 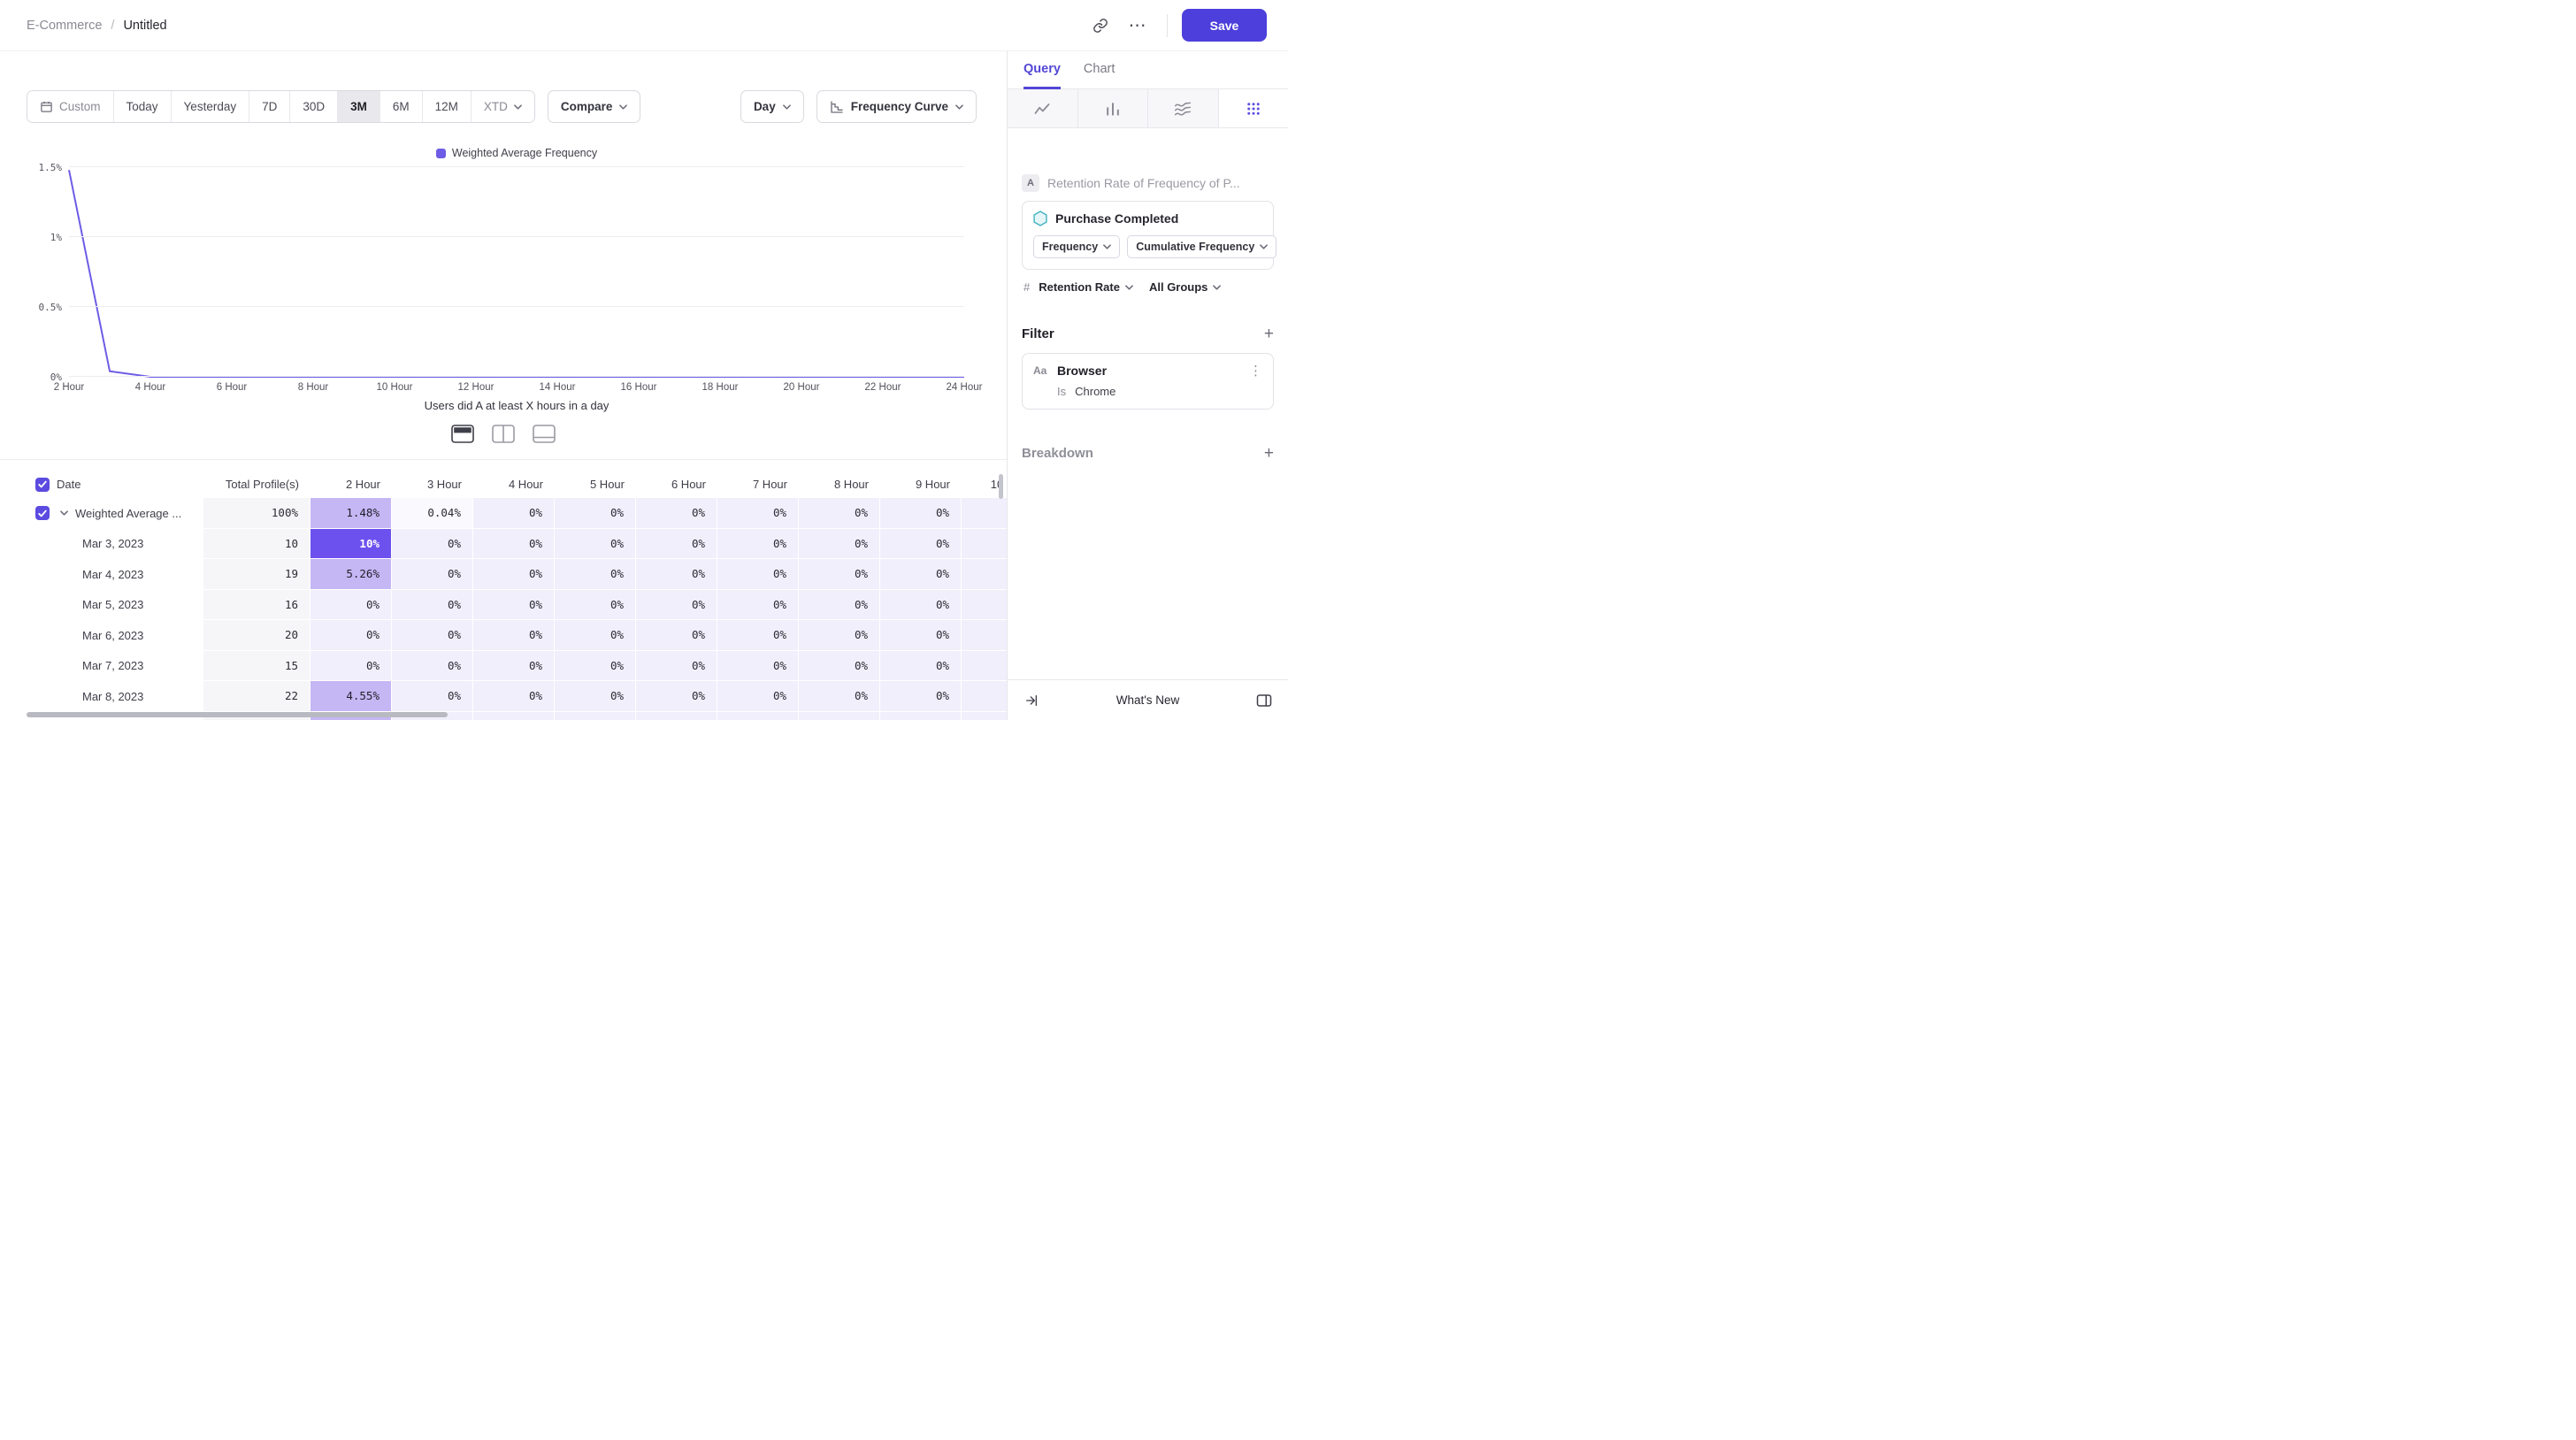 What do you see at coordinates (1148, 700) in the screenshot?
I see `whats-new-link: What's New` at bounding box center [1148, 700].